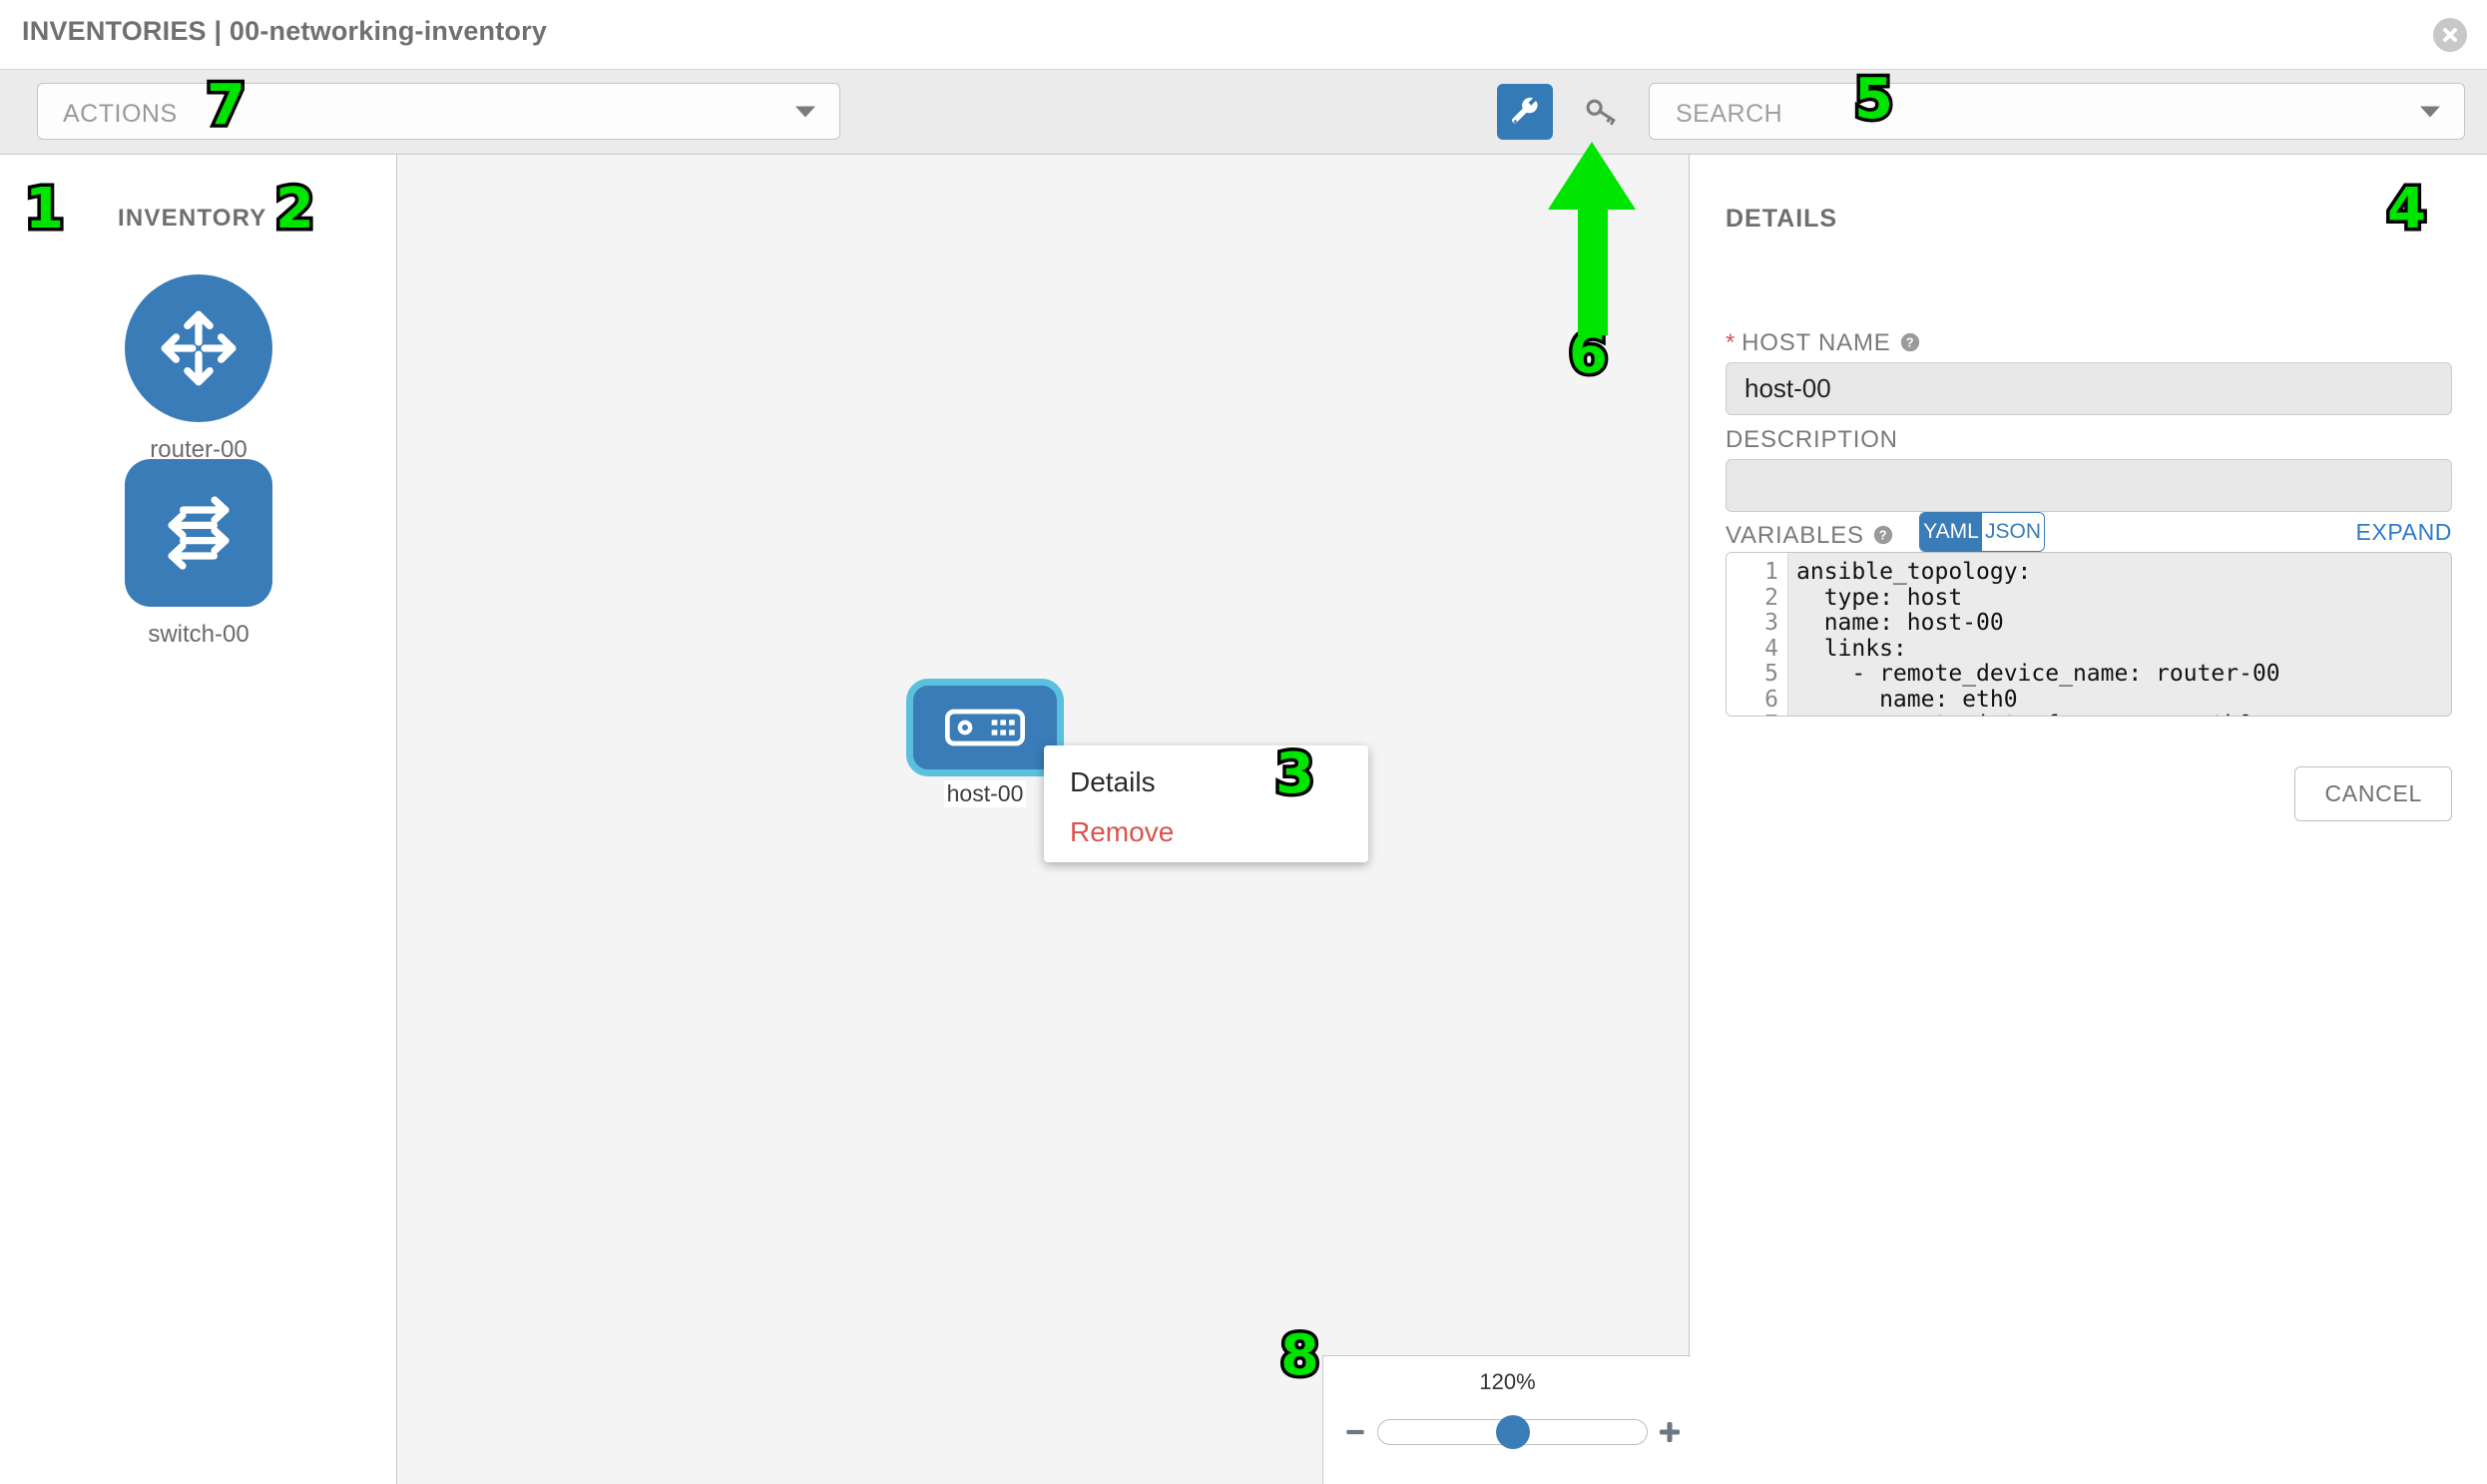 This screenshot has height=1484, width=2487. I want to click on key-icon, so click(1601, 112).